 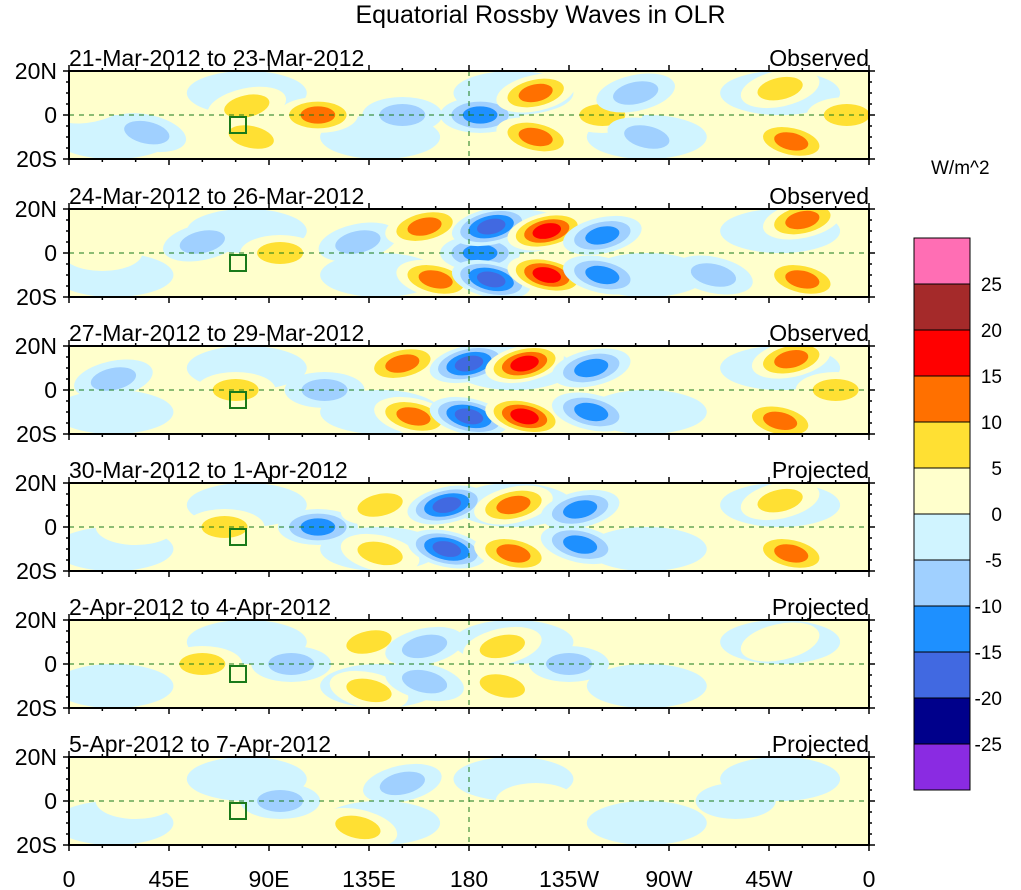 What do you see at coordinates (991, 331) in the screenshot?
I see `colorbar-label: 20` at bounding box center [991, 331].